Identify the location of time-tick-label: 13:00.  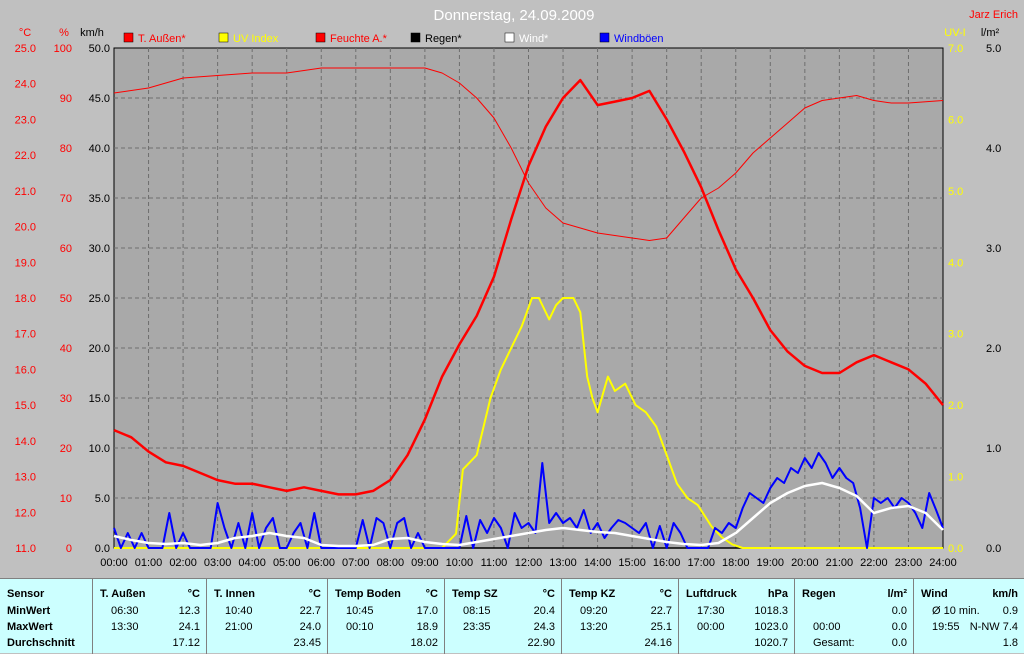
(563, 563).